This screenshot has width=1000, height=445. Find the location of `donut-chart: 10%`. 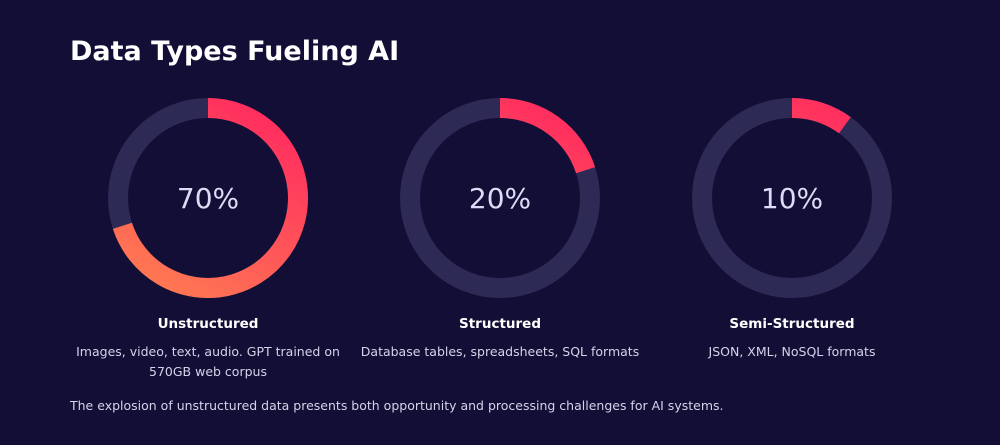

donut-chart: 10% is located at coordinates (792, 198).